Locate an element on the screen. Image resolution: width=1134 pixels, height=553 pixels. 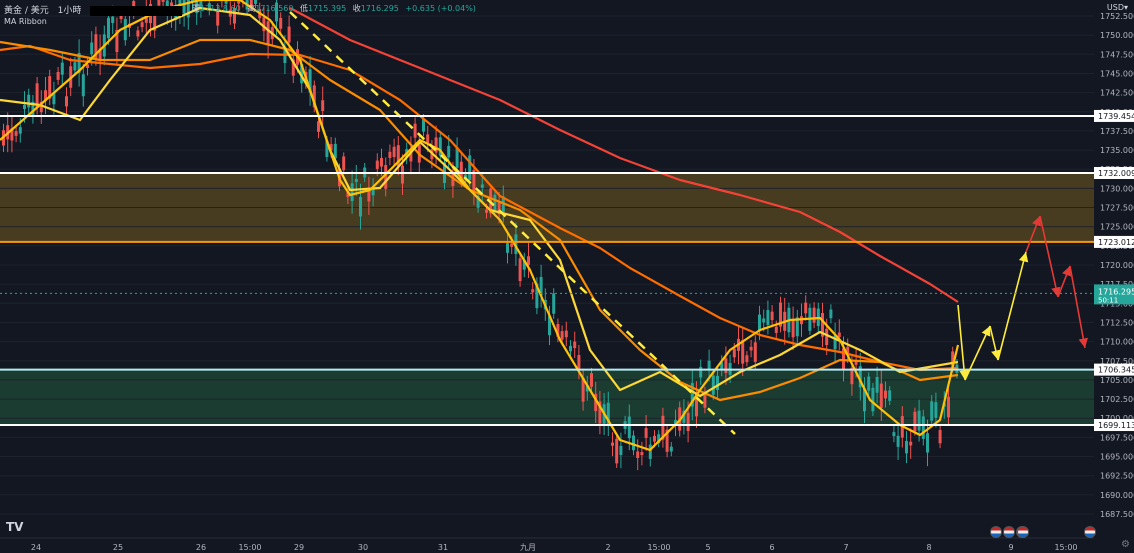
time-tick-label: 15:00 is located at coordinates (249, 547).